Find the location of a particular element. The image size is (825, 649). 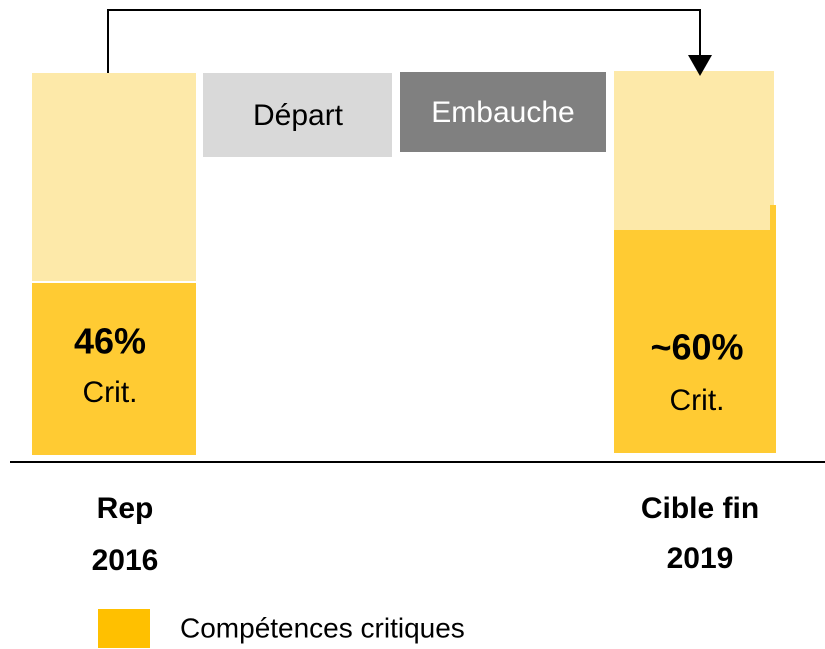

value-label: 46% is located at coordinates (110, 341).